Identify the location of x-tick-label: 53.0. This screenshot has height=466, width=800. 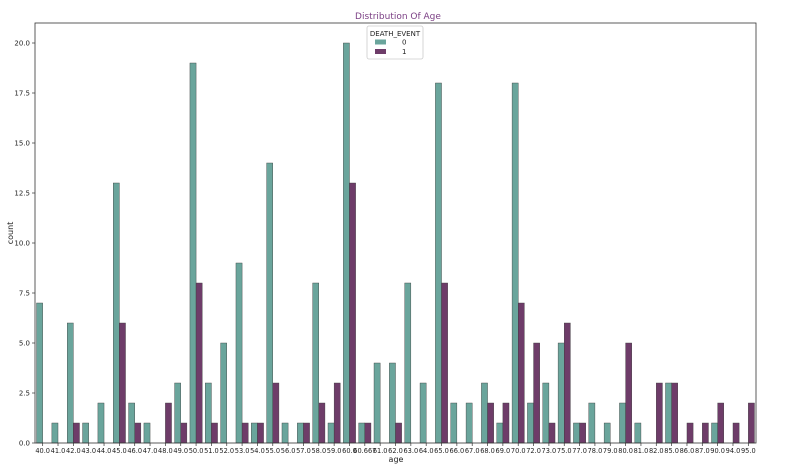
(242, 451).